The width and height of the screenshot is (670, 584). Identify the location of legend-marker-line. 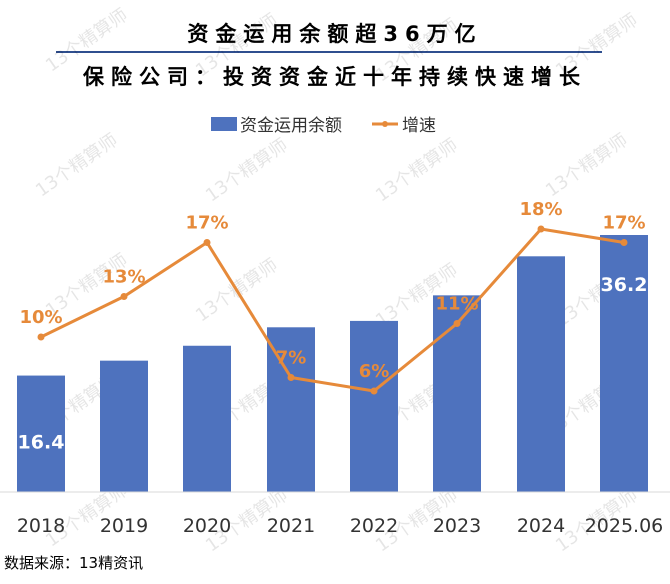
(385, 124).